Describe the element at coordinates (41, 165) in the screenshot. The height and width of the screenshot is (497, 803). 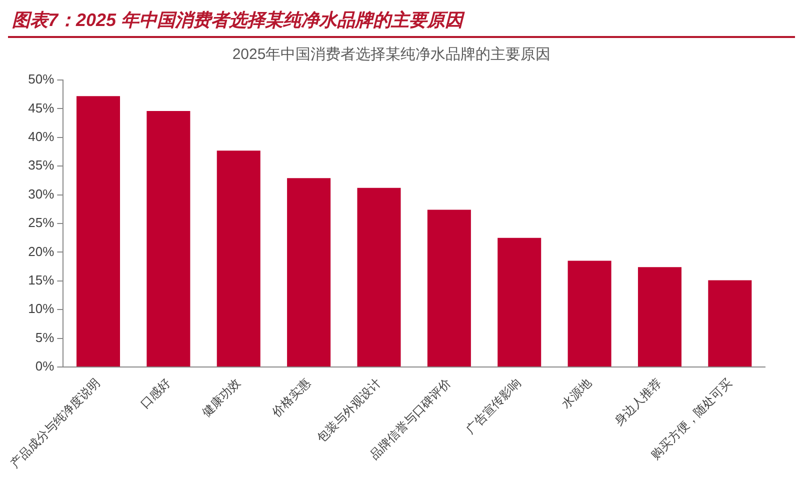
I see `y-tick-label: 35%` at that location.